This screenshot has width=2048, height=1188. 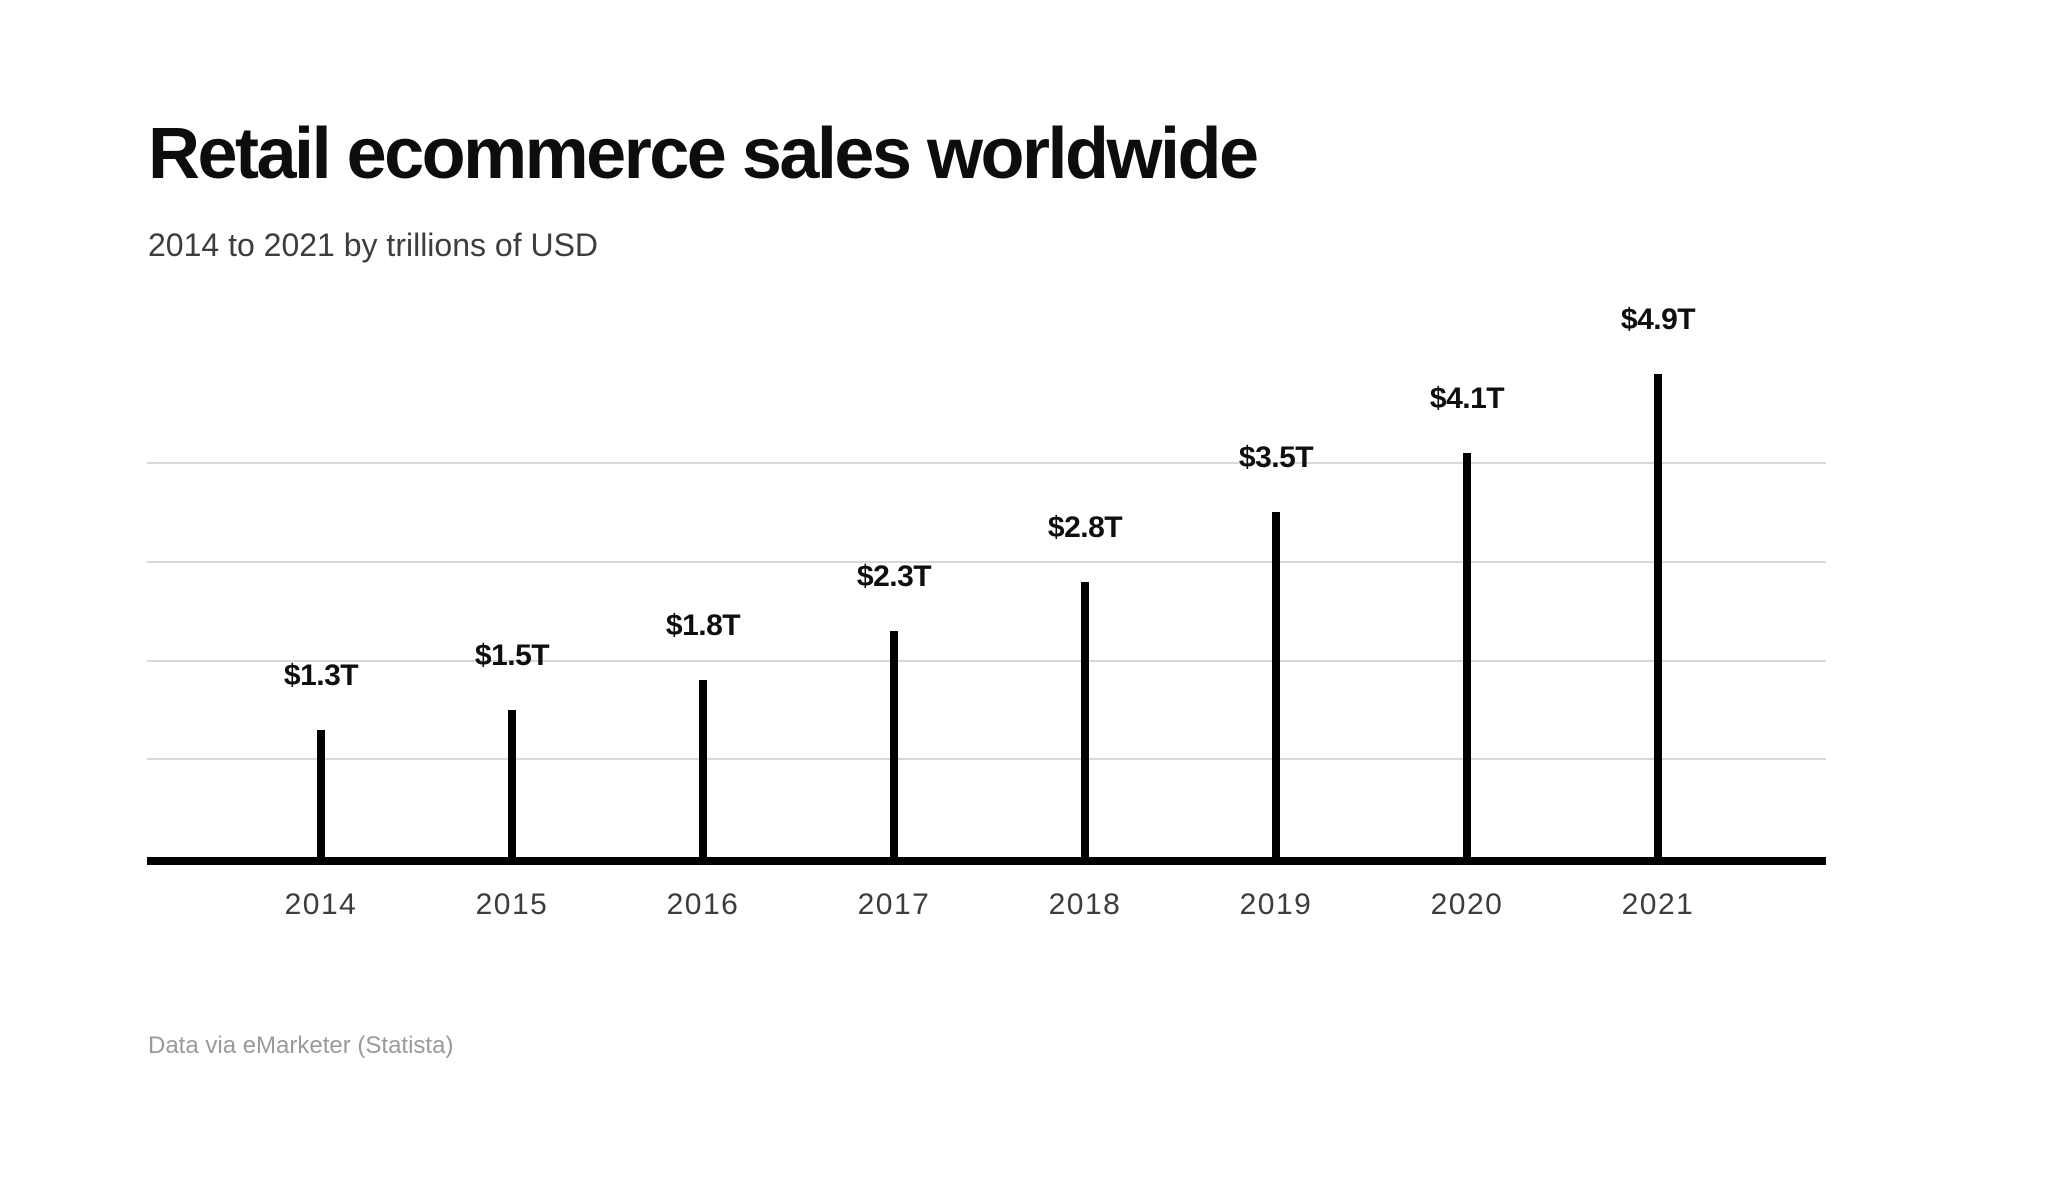 What do you see at coordinates (703, 771) in the screenshot?
I see `bar-2016` at bounding box center [703, 771].